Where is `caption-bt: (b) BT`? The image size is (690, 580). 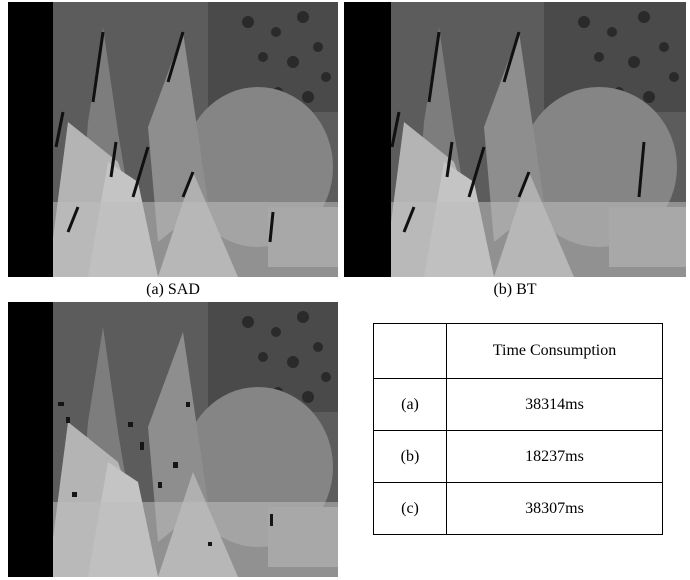 caption-bt: (b) BT is located at coordinates (515, 289).